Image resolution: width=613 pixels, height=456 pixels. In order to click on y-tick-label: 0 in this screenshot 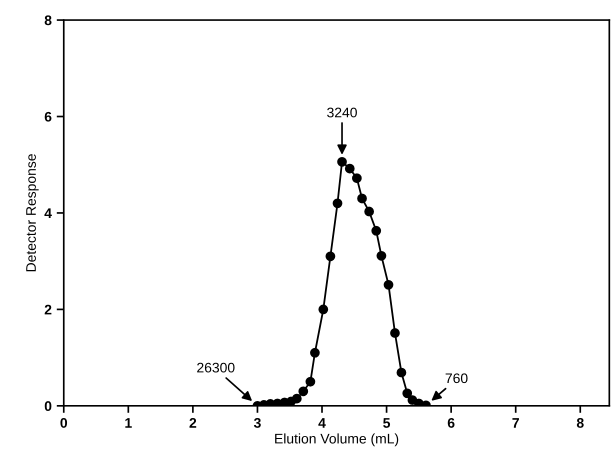, I will do `click(48, 406)`.